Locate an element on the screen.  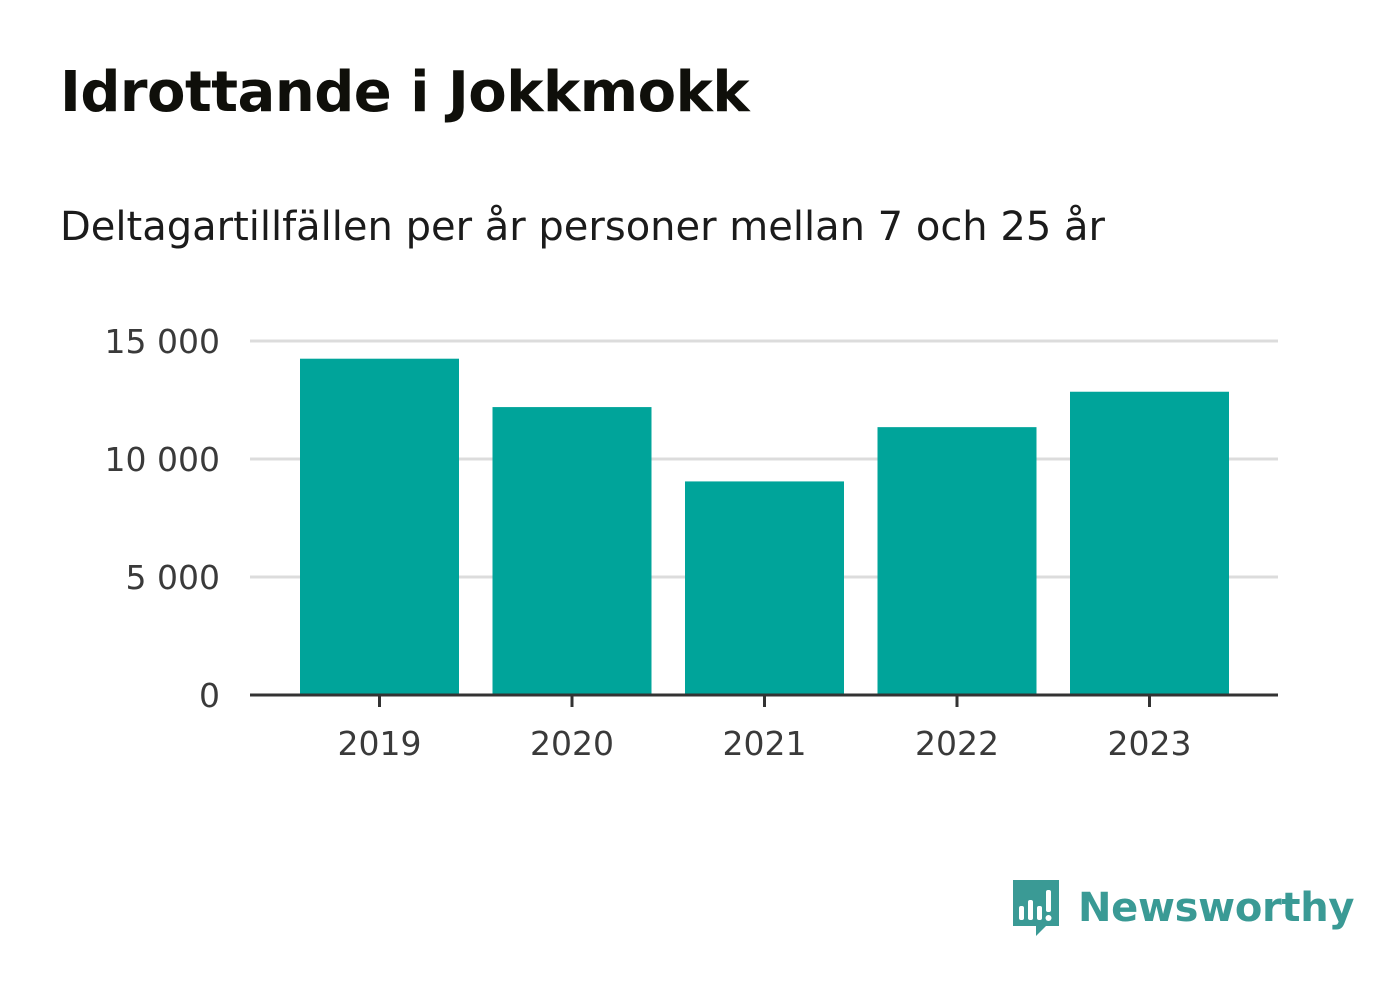
bar-2020 is located at coordinates (572, 551).